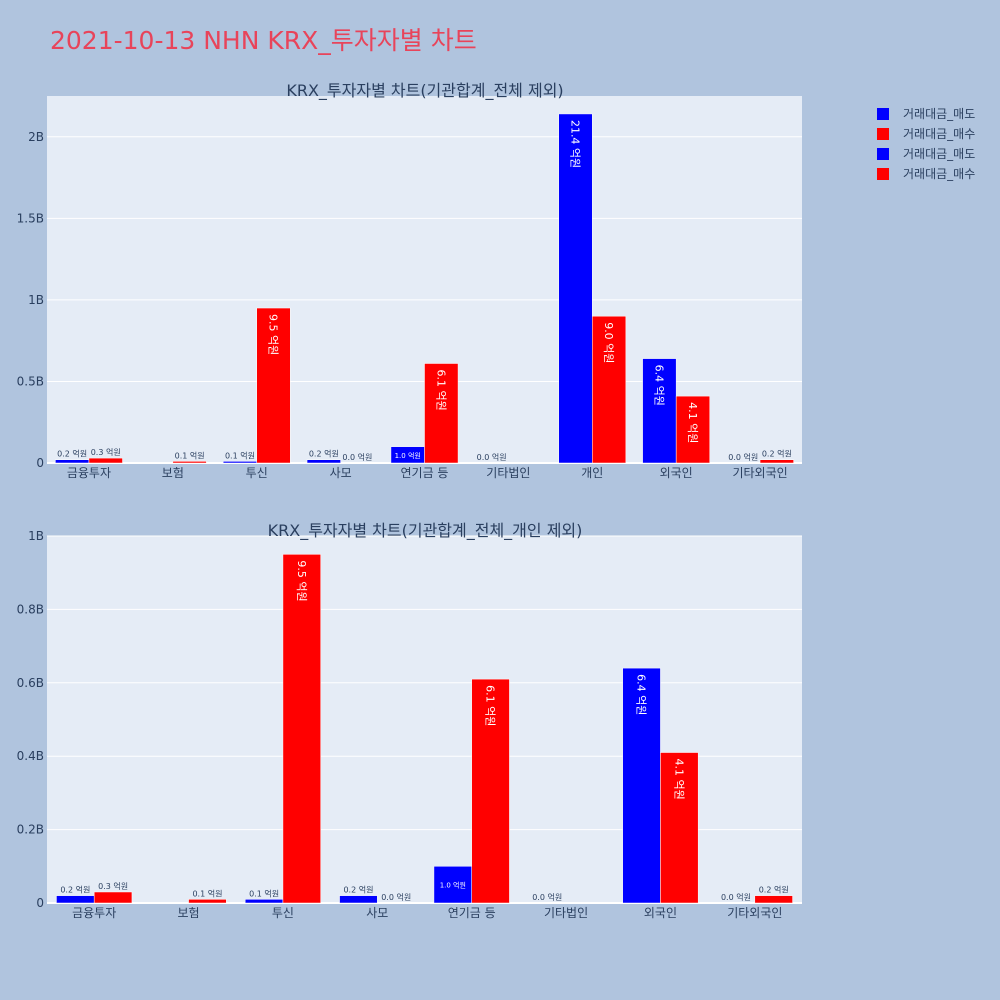 This screenshot has height=1000, width=1000. I want to click on y-tick-label: 0.2B, so click(30, 830).